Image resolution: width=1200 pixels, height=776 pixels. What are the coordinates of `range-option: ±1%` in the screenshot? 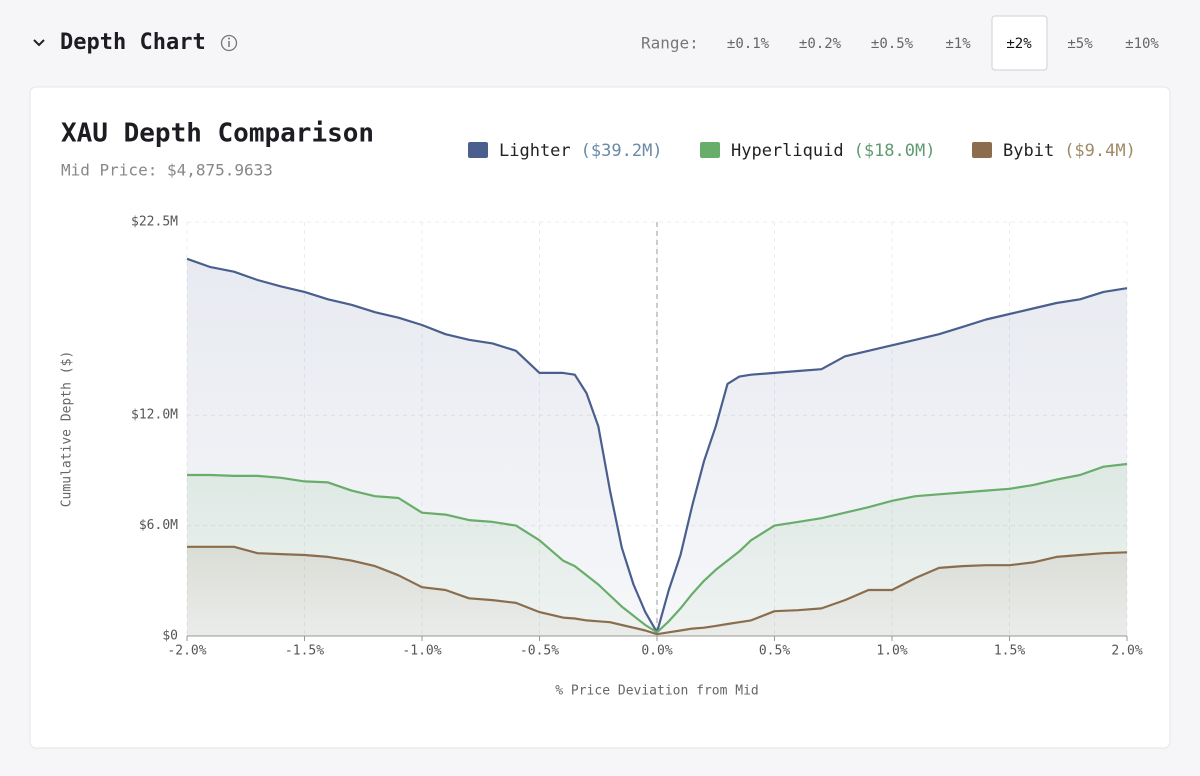 It's located at (958, 44).